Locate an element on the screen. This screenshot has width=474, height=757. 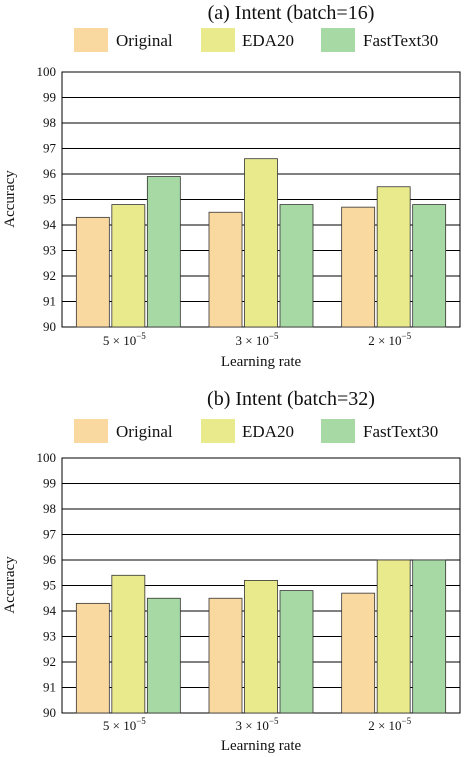
chart-title: (a) Intent (batch=16) is located at coordinates (291, 13).